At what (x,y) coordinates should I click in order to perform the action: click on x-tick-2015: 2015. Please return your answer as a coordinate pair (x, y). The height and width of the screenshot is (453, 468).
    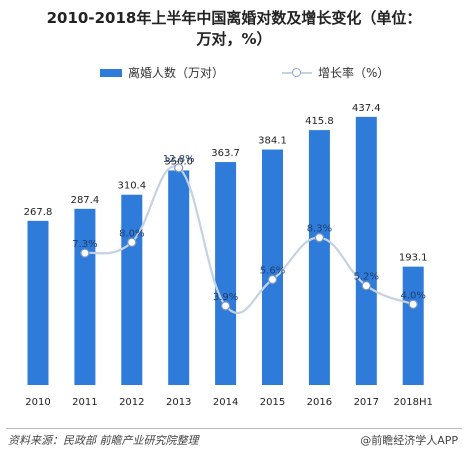
    Looking at the image, I should click on (272, 402).